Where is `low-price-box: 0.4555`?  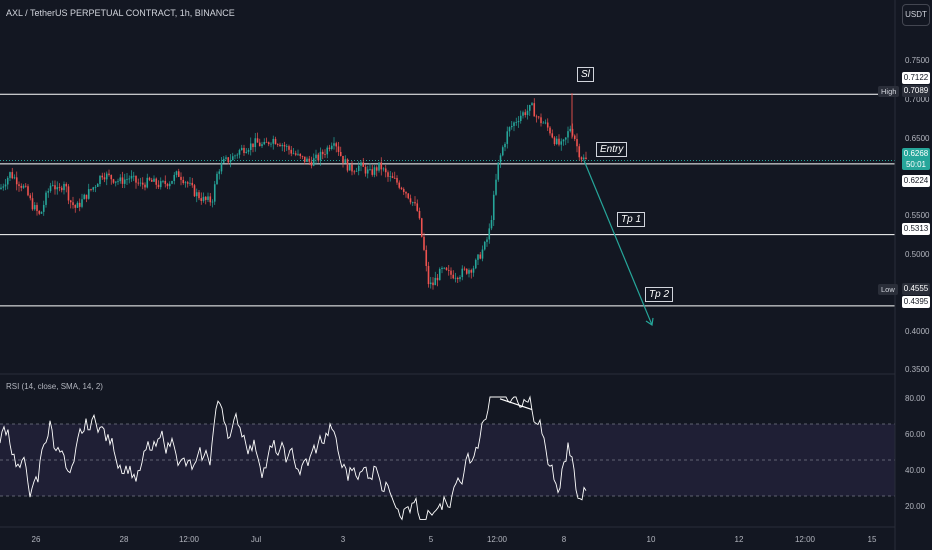 low-price-box: 0.4555 is located at coordinates (916, 289).